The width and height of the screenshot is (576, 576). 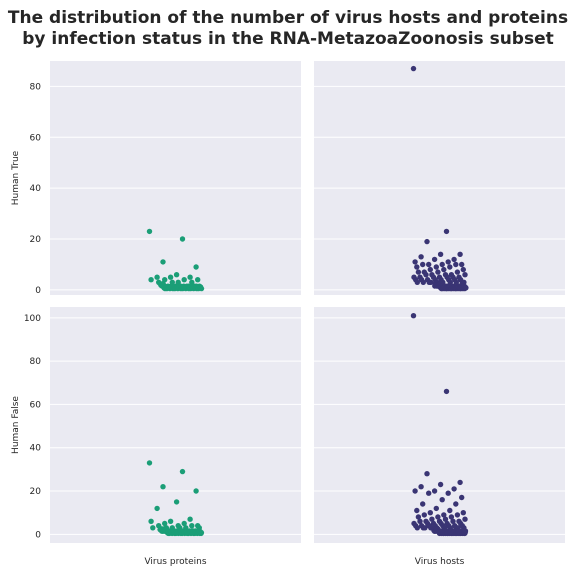 What do you see at coordinates (16, 177) in the screenshot?
I see `row-axis-label: Human True` at bounding box center [16, 177].